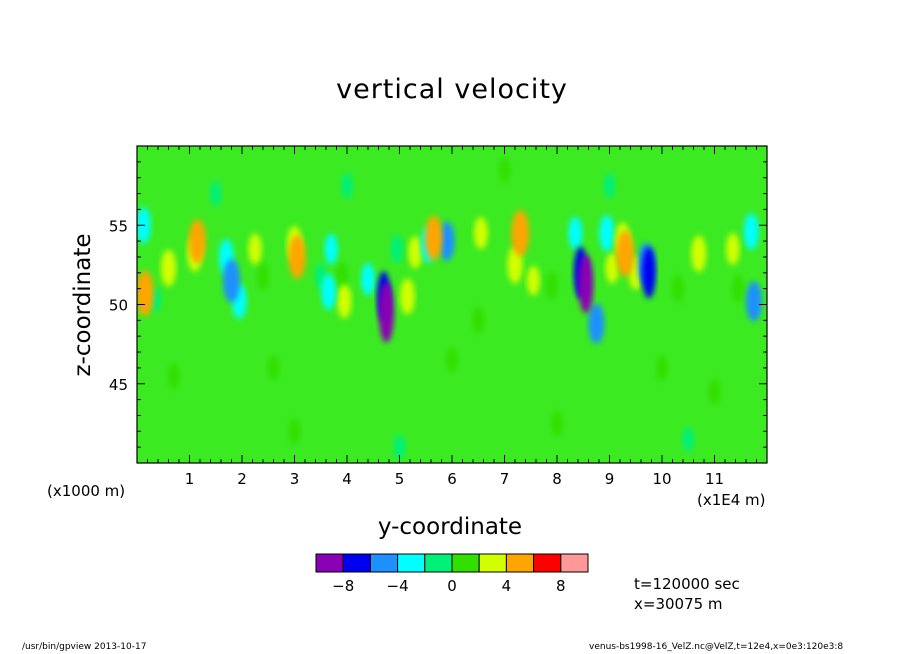  I want to click on chart-title: vertical velocity, so click(452, 89).